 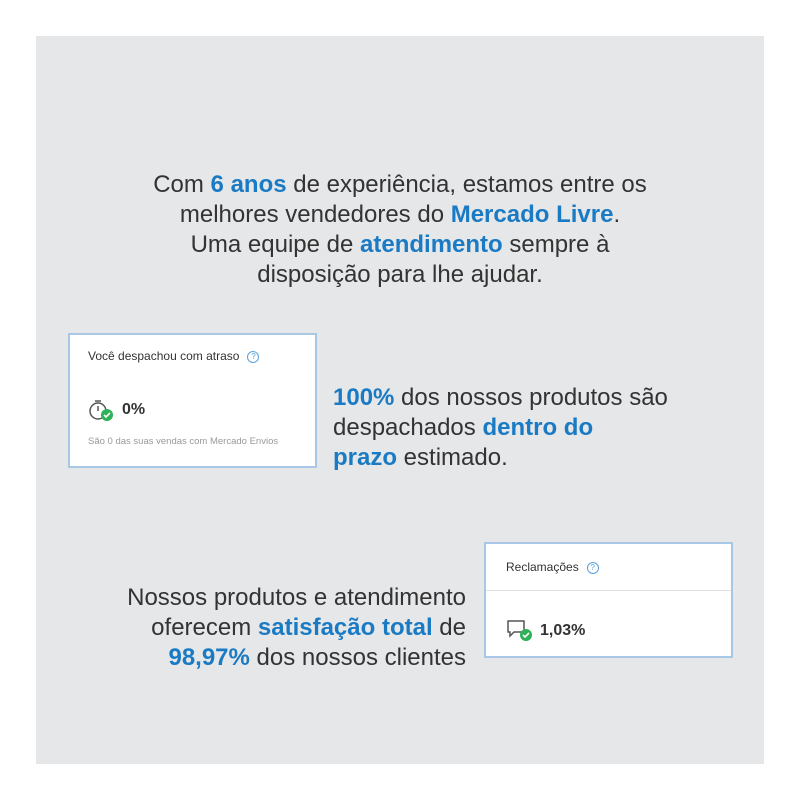 I want to click on highlight: dentro do, so click(x=538, y=427).